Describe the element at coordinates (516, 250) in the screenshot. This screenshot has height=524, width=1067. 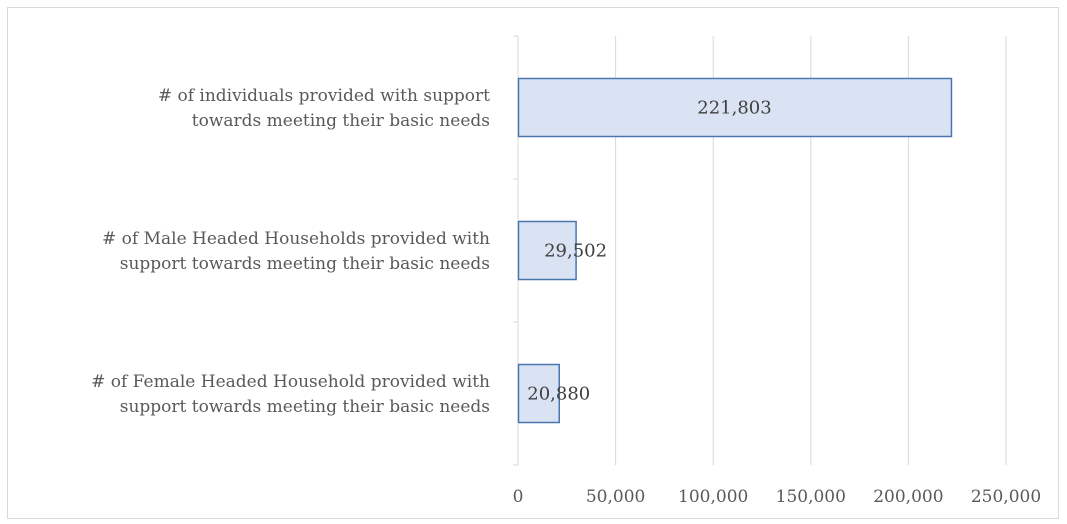
I see `category-axis` at that location.